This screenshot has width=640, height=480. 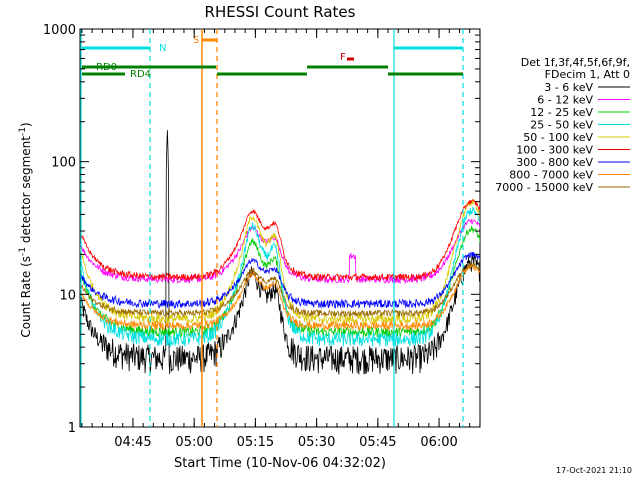 I want to click on chart-title: RHESSI Count Rates, so click(x=280, y=12).